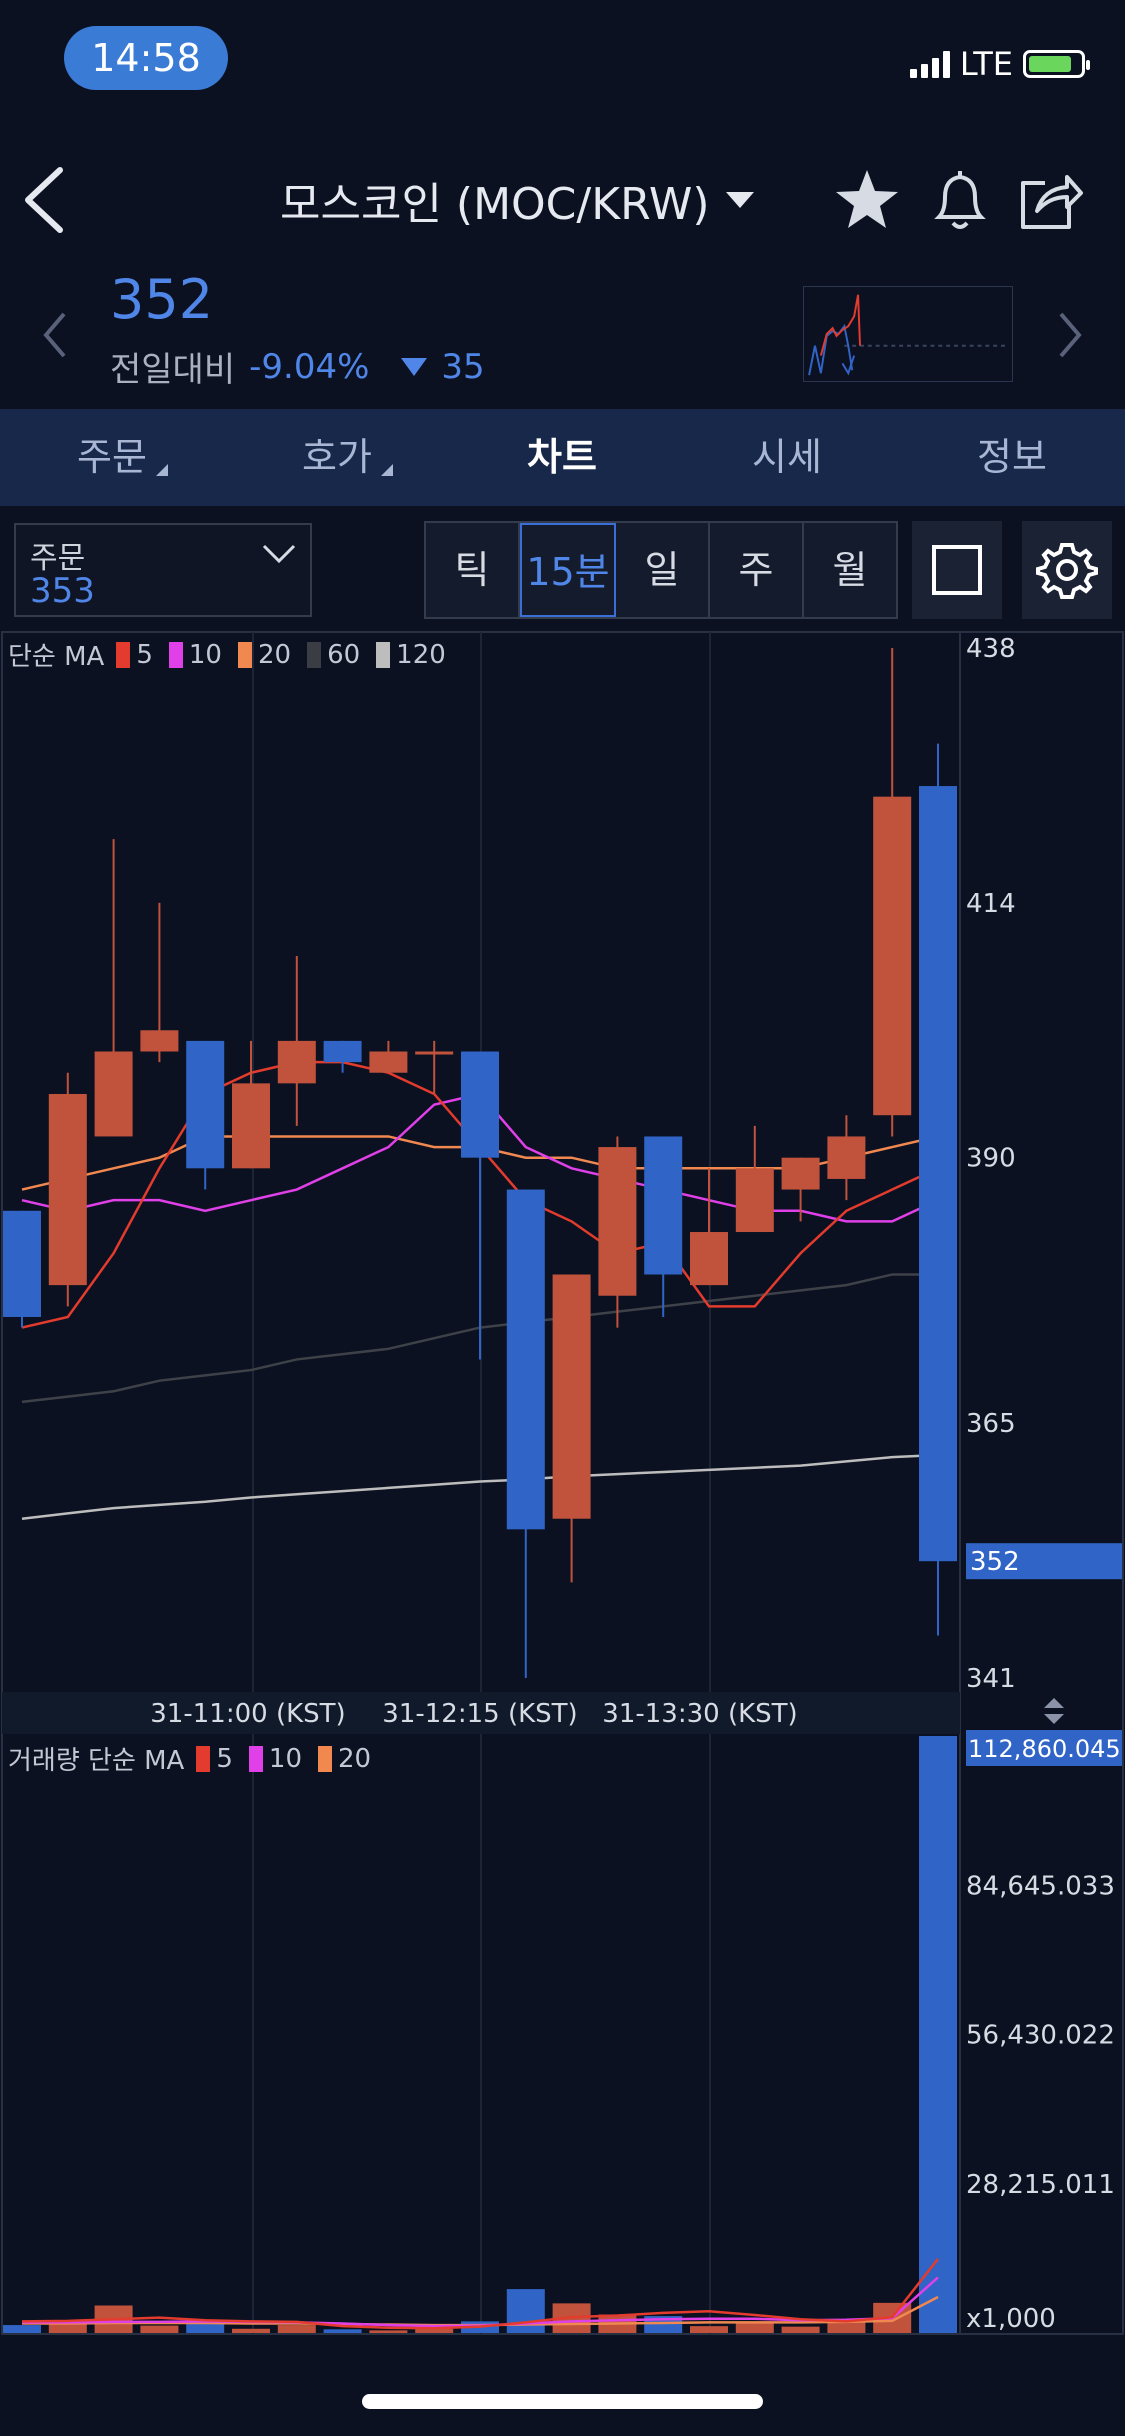  Describe the element at coordinates (383, 654) in the screenshot. I see `legend-swatch-ma120` at that location.